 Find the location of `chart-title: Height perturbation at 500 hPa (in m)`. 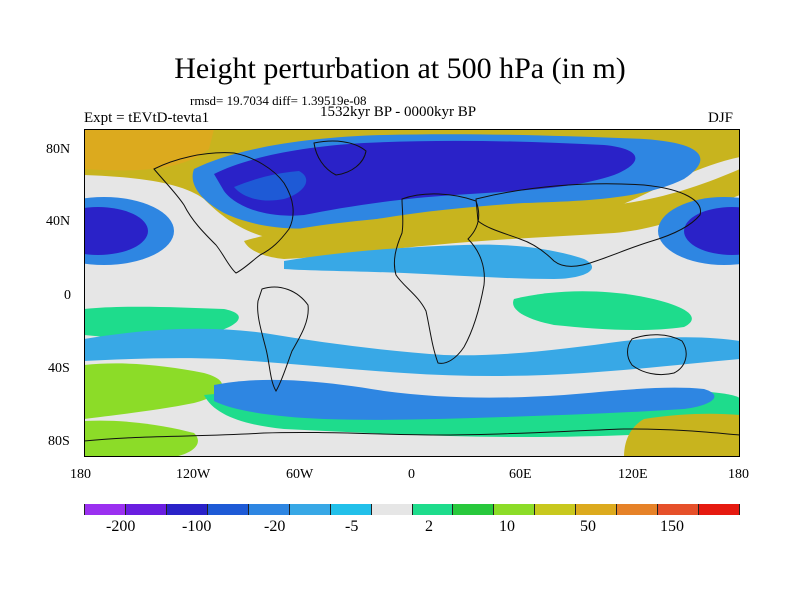

chart-title: Height perturbation at 500 hPa (in m) is located at coordinates (400, 68).